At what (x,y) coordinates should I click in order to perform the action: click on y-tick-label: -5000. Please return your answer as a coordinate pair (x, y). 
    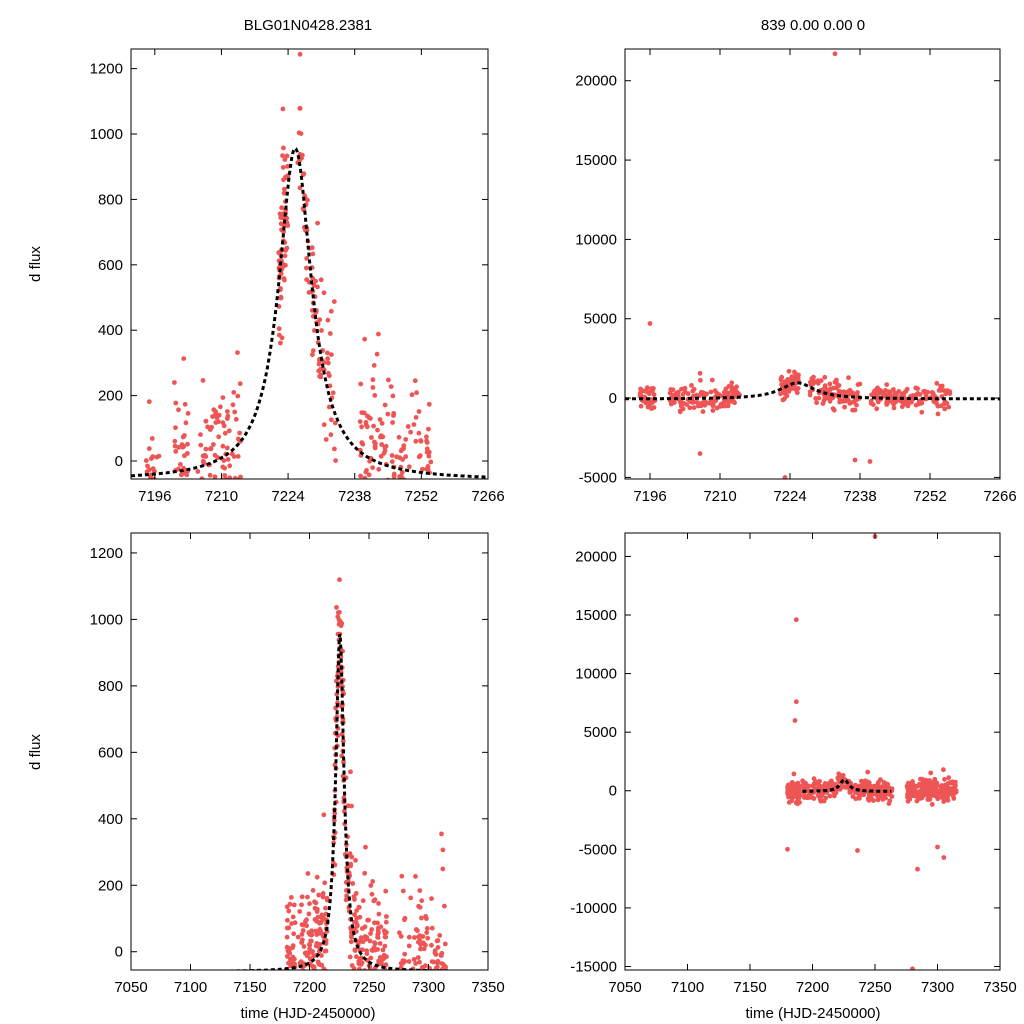
    Looking at the image, I should click on (598, 849).